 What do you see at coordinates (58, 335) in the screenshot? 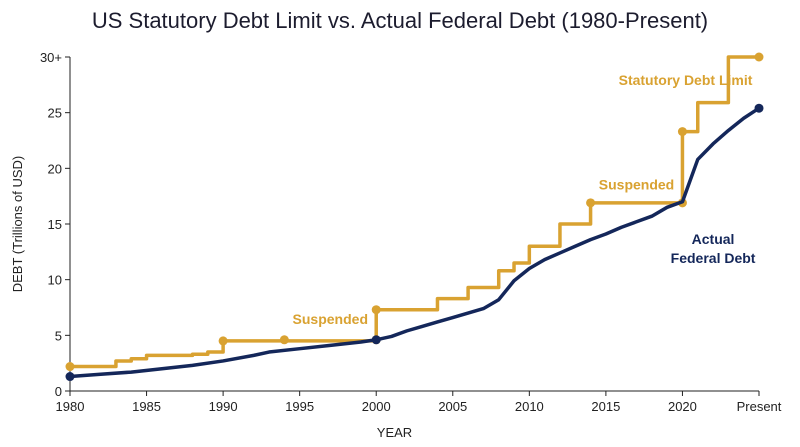
I see `y-tick-label: 5` at bounding box center [58, 335].